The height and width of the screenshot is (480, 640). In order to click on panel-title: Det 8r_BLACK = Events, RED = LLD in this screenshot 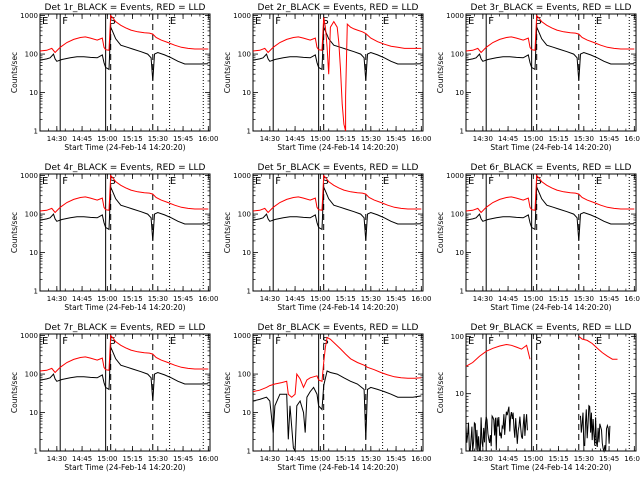, I will do `click(338, 328)`.